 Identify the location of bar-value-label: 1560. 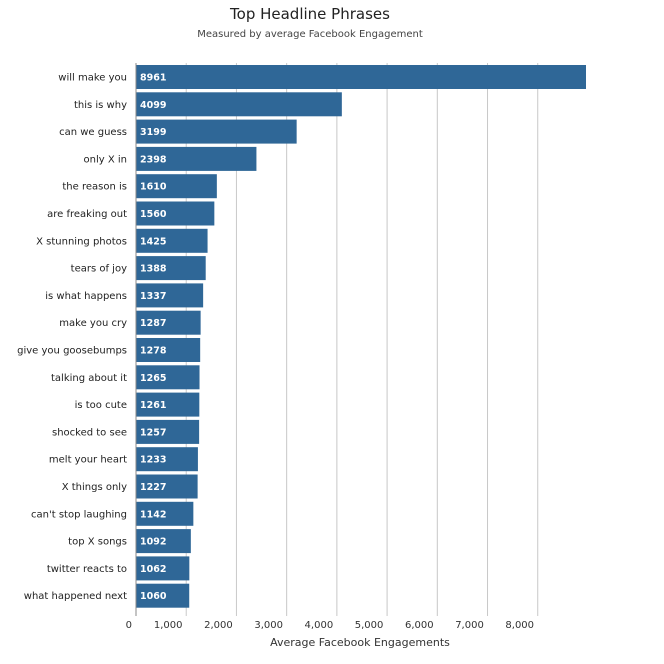
(153, 214).